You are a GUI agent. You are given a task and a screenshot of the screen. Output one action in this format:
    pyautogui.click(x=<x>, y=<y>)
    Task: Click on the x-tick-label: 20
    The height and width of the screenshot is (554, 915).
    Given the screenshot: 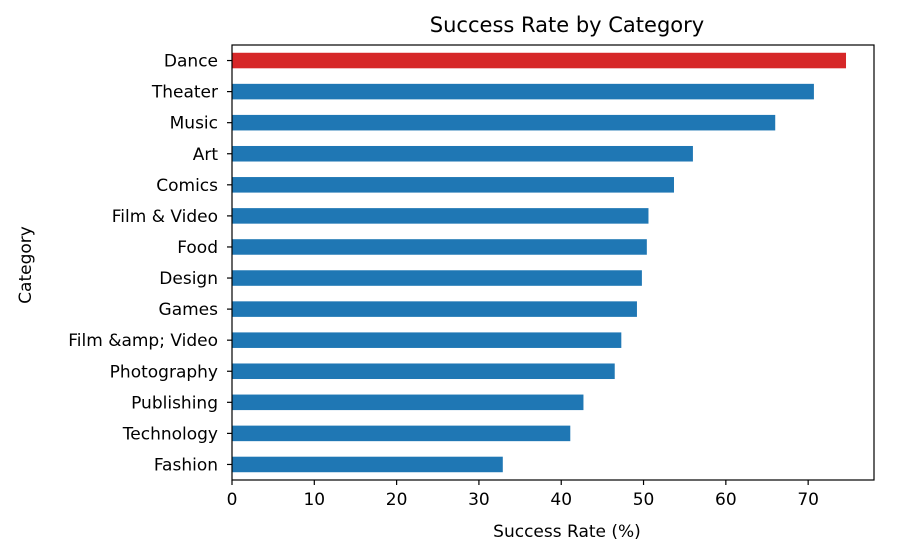 What is the action you would take?
    pyautogui.click(x=397, y=500)
    